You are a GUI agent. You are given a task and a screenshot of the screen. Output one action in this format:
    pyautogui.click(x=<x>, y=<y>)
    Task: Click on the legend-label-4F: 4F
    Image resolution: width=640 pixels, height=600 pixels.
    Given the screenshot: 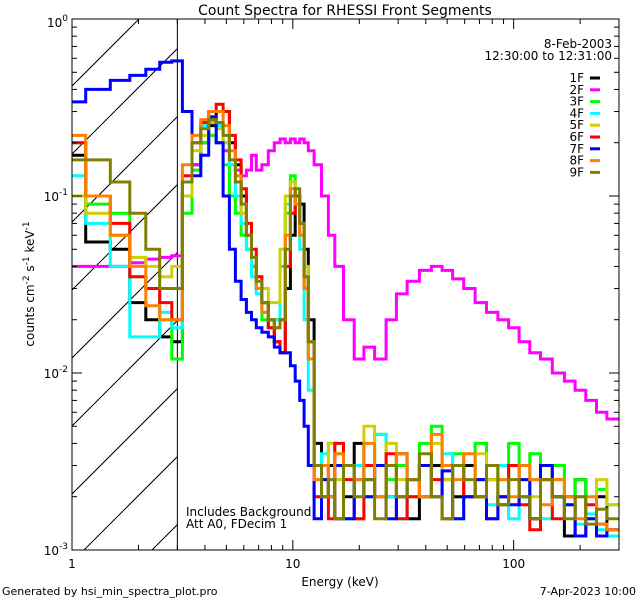 What is the action you would take?
    pyautogui.click(x=576, y=113)
    